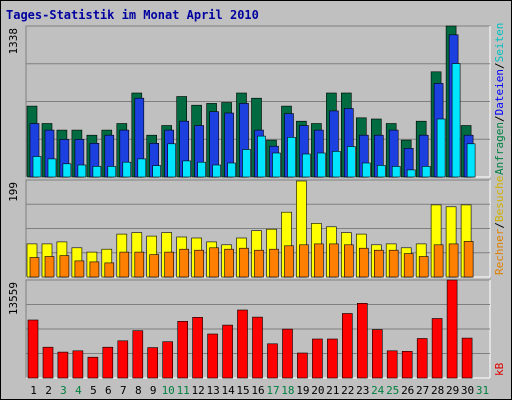  Describe the element at coordinates (242, 390) in the screenshot. I see `x-tick-label-day-15: 15` at that location.